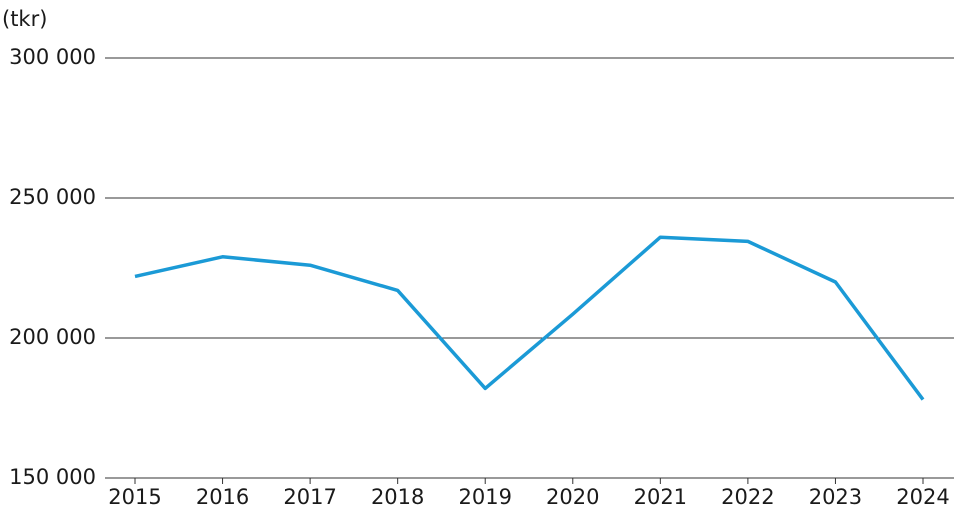 The image size is (954, 513). Describe the element at coordinates (484, 497) in the screenshot. I see `x-tick-label: 2019` at that location.